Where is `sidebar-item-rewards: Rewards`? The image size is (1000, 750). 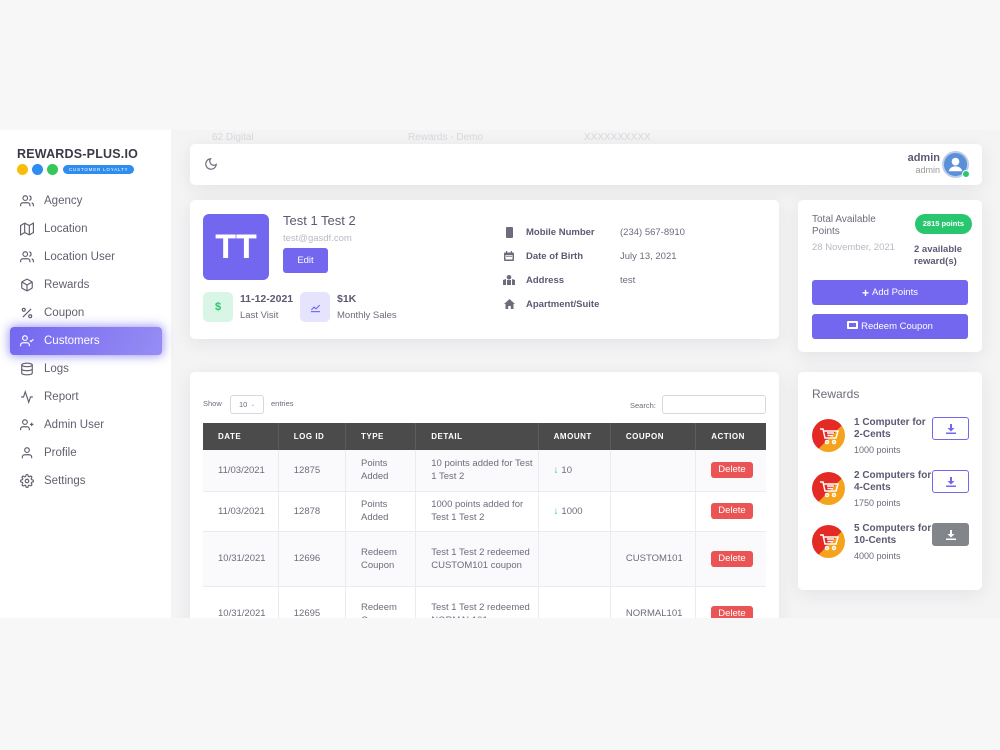
sidebar-item-rewards: Rewards is located at coordinates (86, 285).